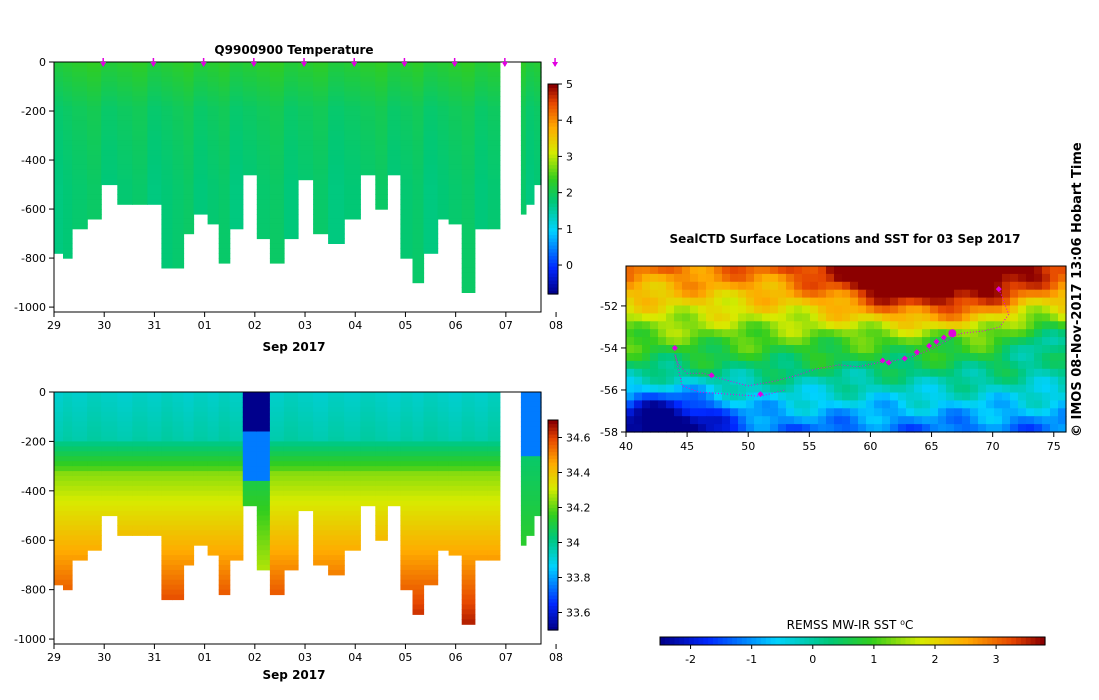  What do you see at coordinates (33, 209) in the screenshot?
I see `y-tick-label: -600` at bounding box center [33, 209].